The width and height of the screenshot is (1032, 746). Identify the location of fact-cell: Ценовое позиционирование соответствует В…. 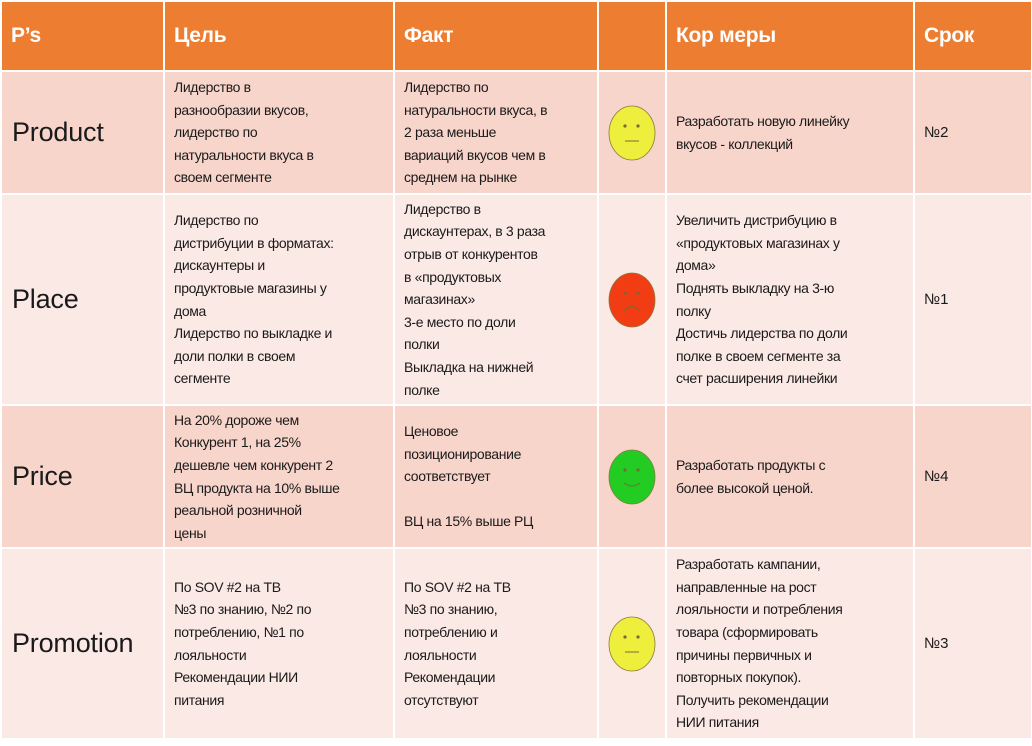
(496, 476).